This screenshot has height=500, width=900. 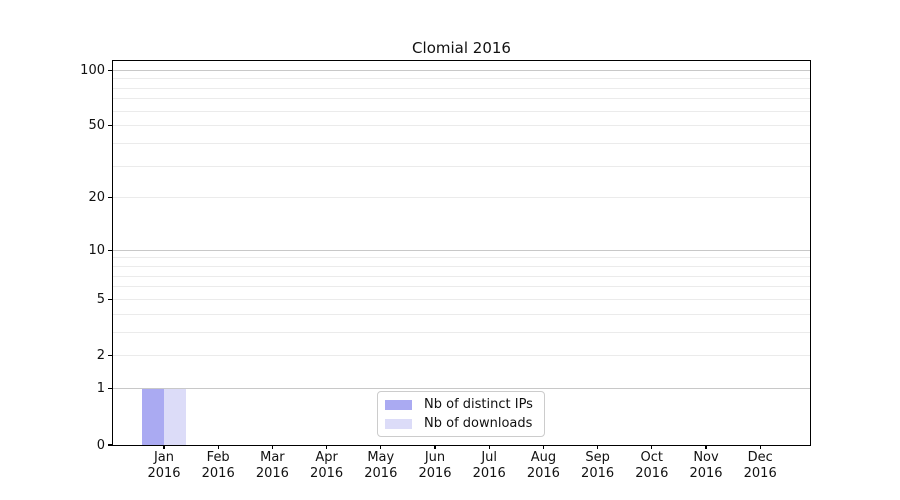 I want to click on x-tick-label: Nov 2016, so click(x=706, y=466).